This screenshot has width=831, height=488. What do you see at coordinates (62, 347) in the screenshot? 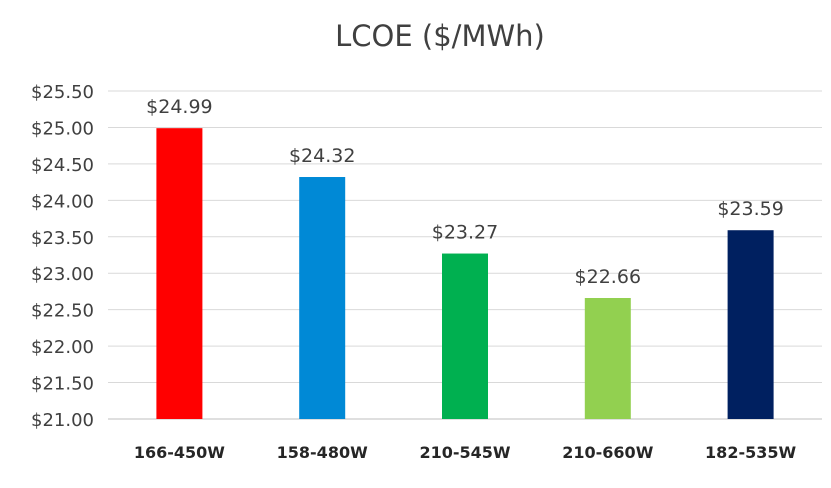
I see `y-tick-label: $22.00` at bounding box center [62, 347].